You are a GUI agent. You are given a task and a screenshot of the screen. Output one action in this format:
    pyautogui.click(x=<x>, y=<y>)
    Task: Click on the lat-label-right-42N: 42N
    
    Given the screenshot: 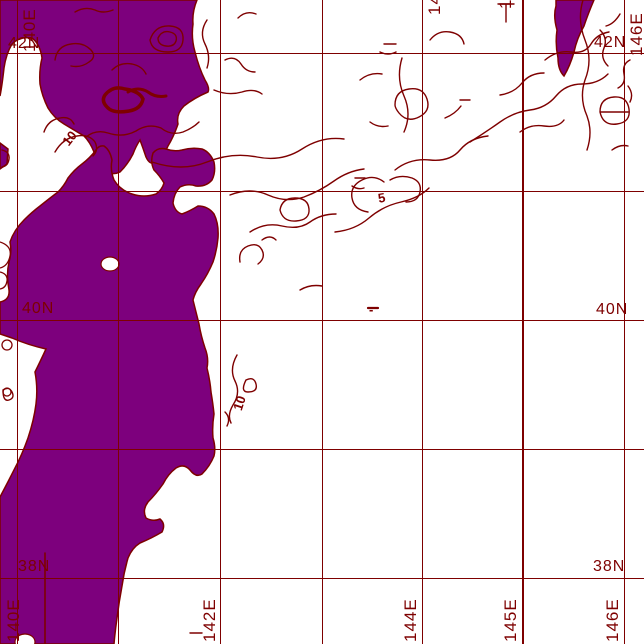 What is the action you would take?
    pyautogui.click(x=610, y=42)
    